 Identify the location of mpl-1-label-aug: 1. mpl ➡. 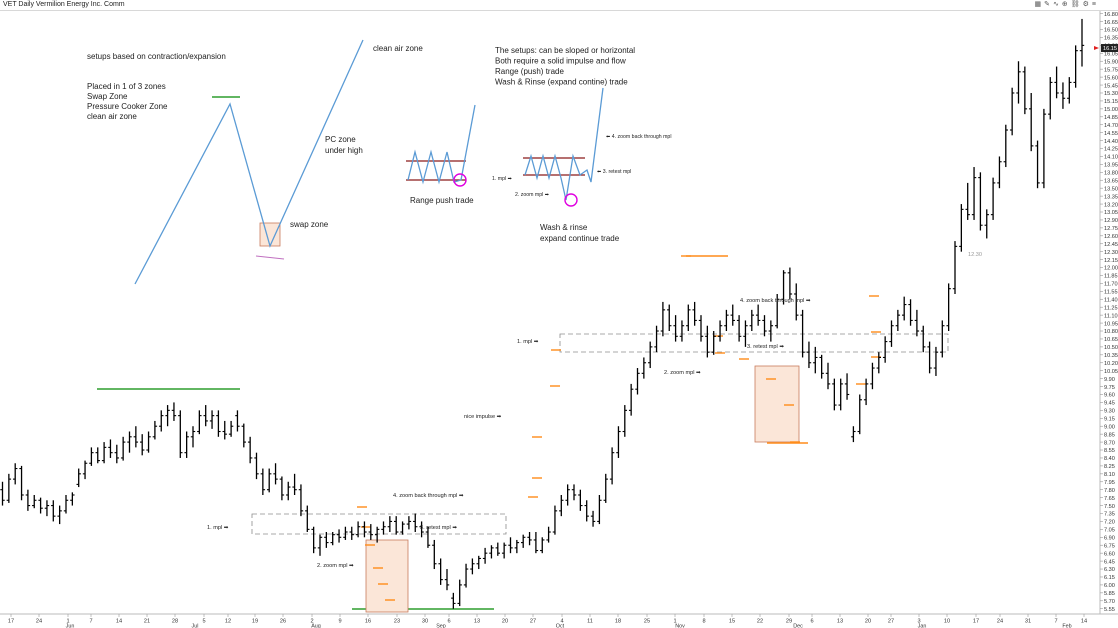
(218, 528).